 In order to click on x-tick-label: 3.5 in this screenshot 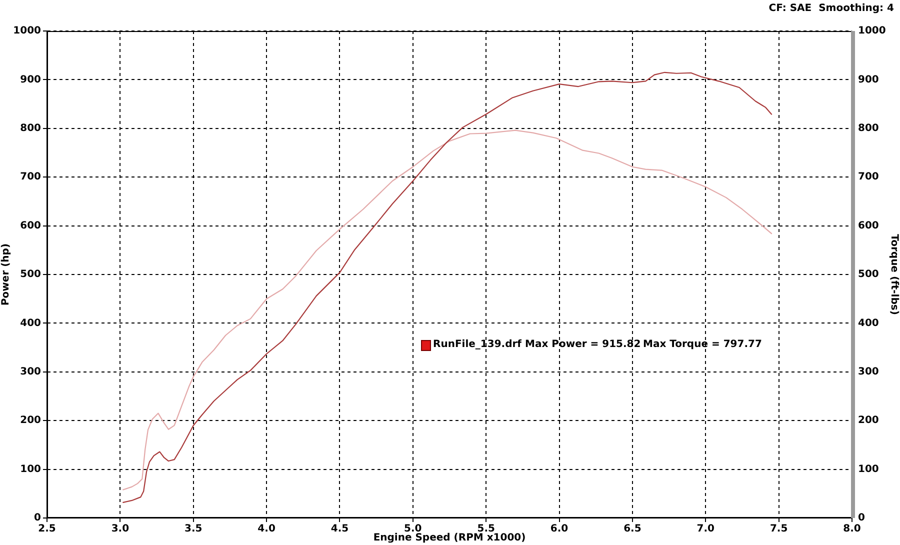, I will do `click(193, 529)`.